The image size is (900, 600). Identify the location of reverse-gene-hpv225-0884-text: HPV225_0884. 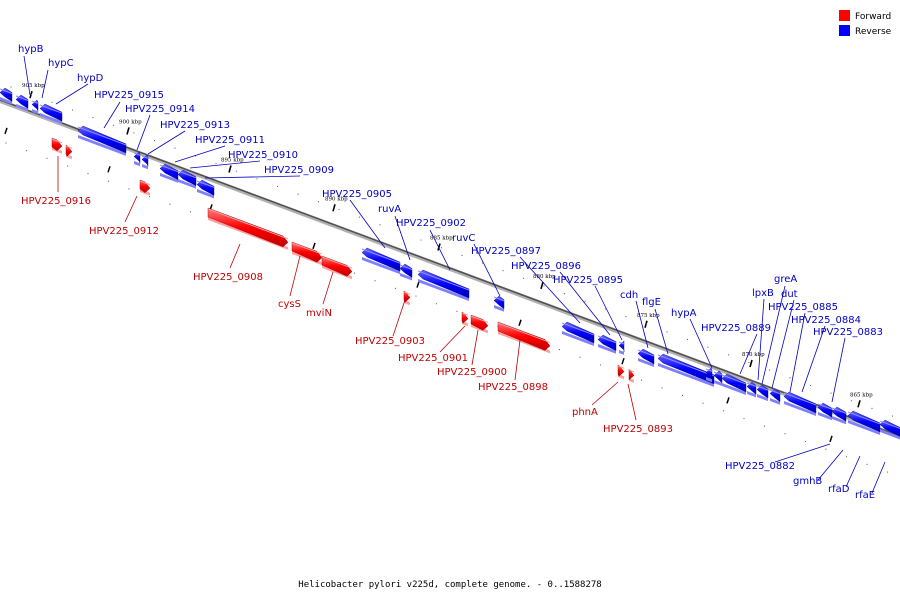
(826, 320).